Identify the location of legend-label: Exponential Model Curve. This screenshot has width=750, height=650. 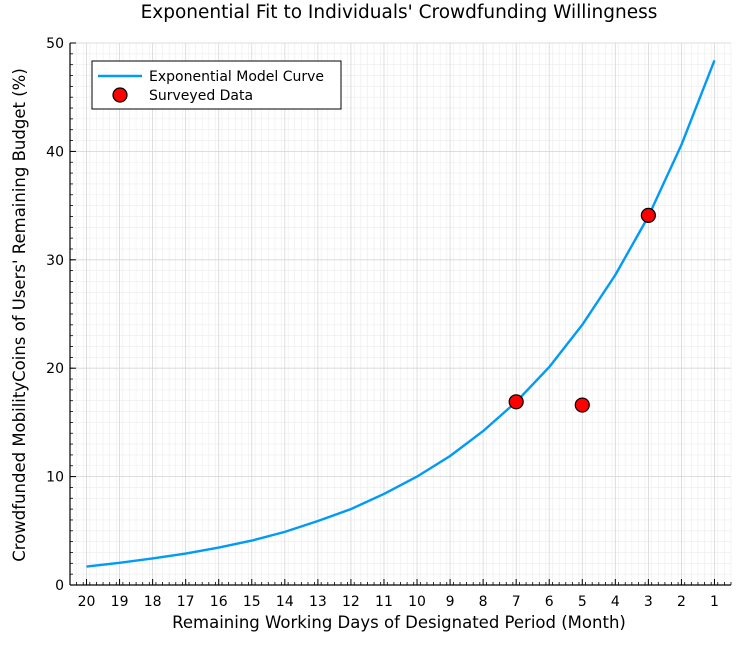
(236, 77).